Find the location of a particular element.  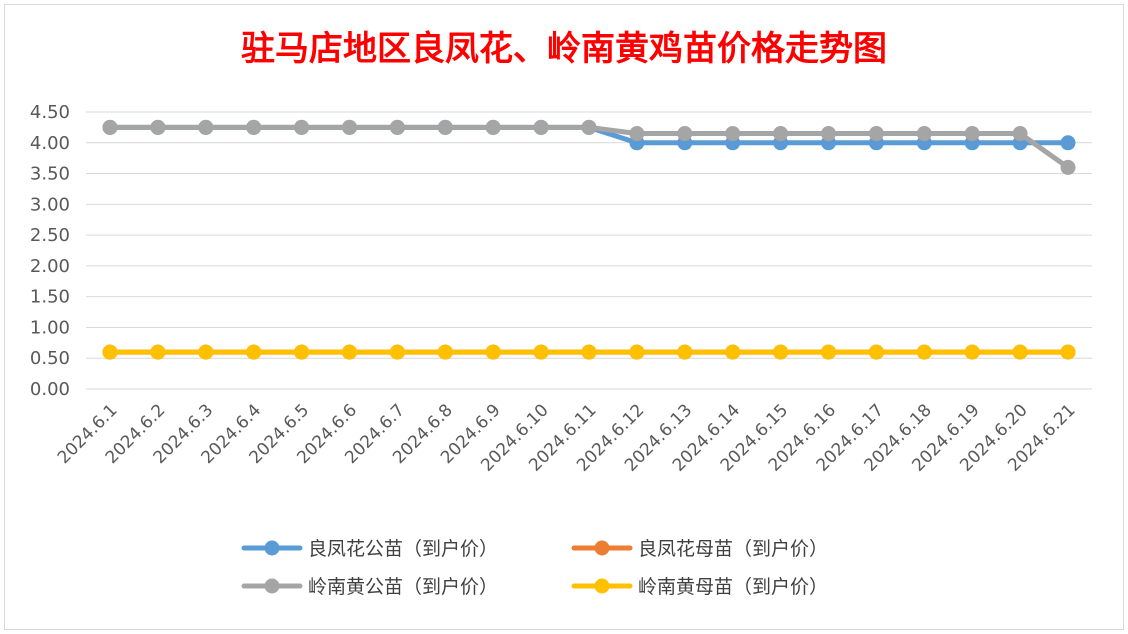

y-axis: 0.00 0.50 1.00 1.50 2.00 2.50 3.00 3.50 4.00 4.50 is located at coordinates (50, 251).